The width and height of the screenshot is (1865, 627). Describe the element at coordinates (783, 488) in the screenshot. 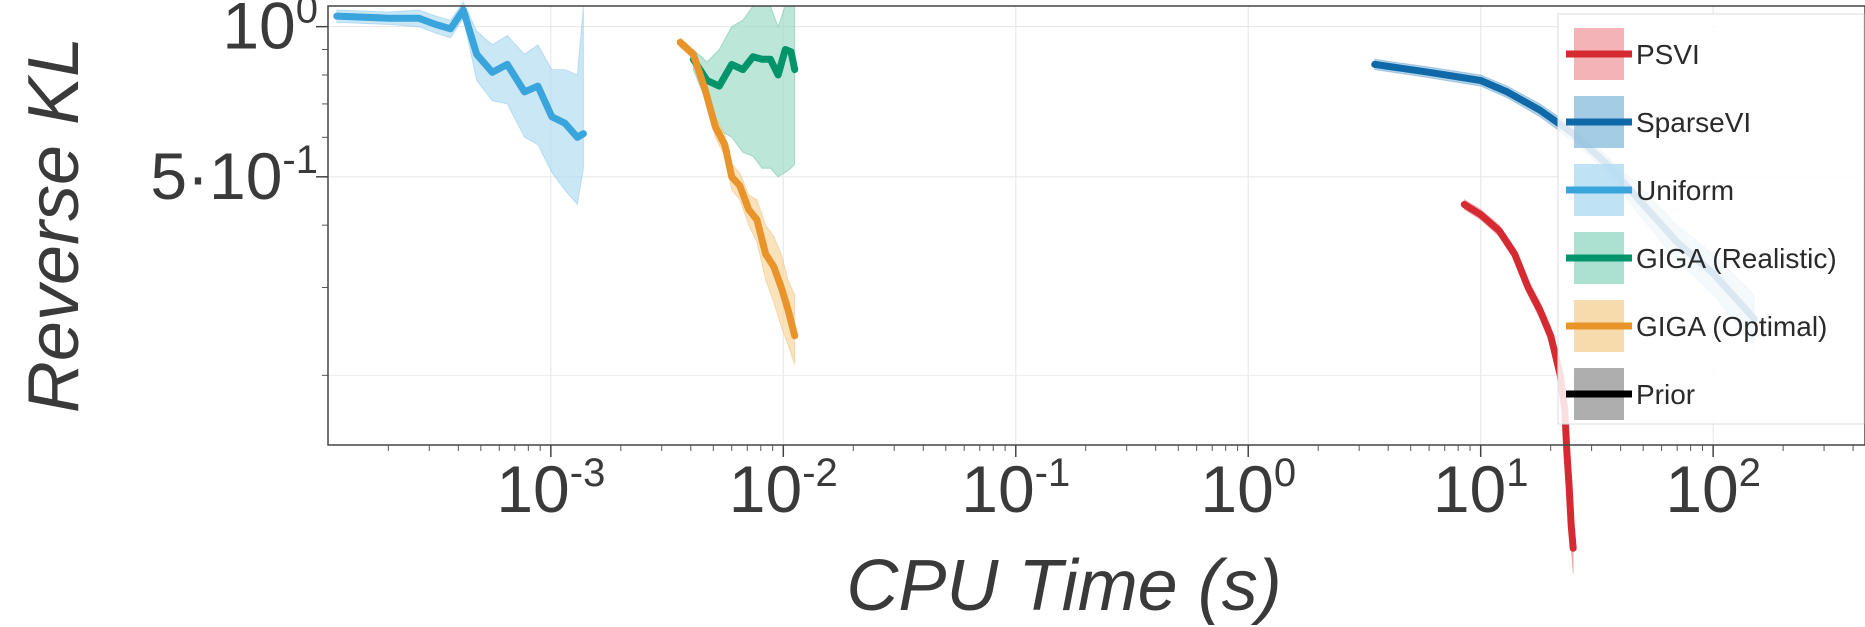

I see `x-tick-label-1: 10⁻²` at that location.